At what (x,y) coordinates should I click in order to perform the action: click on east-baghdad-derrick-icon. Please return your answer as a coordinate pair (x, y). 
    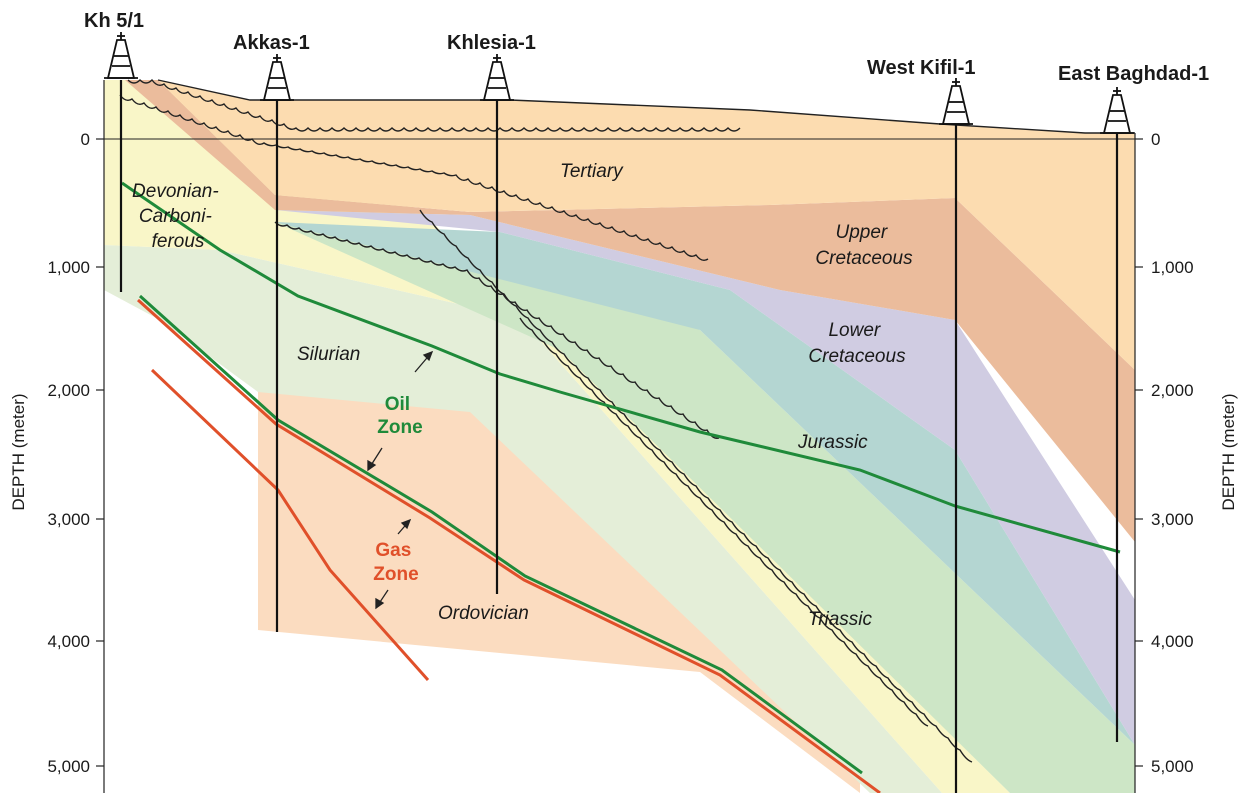
    Looking at the image, I should click on (1117, 110).